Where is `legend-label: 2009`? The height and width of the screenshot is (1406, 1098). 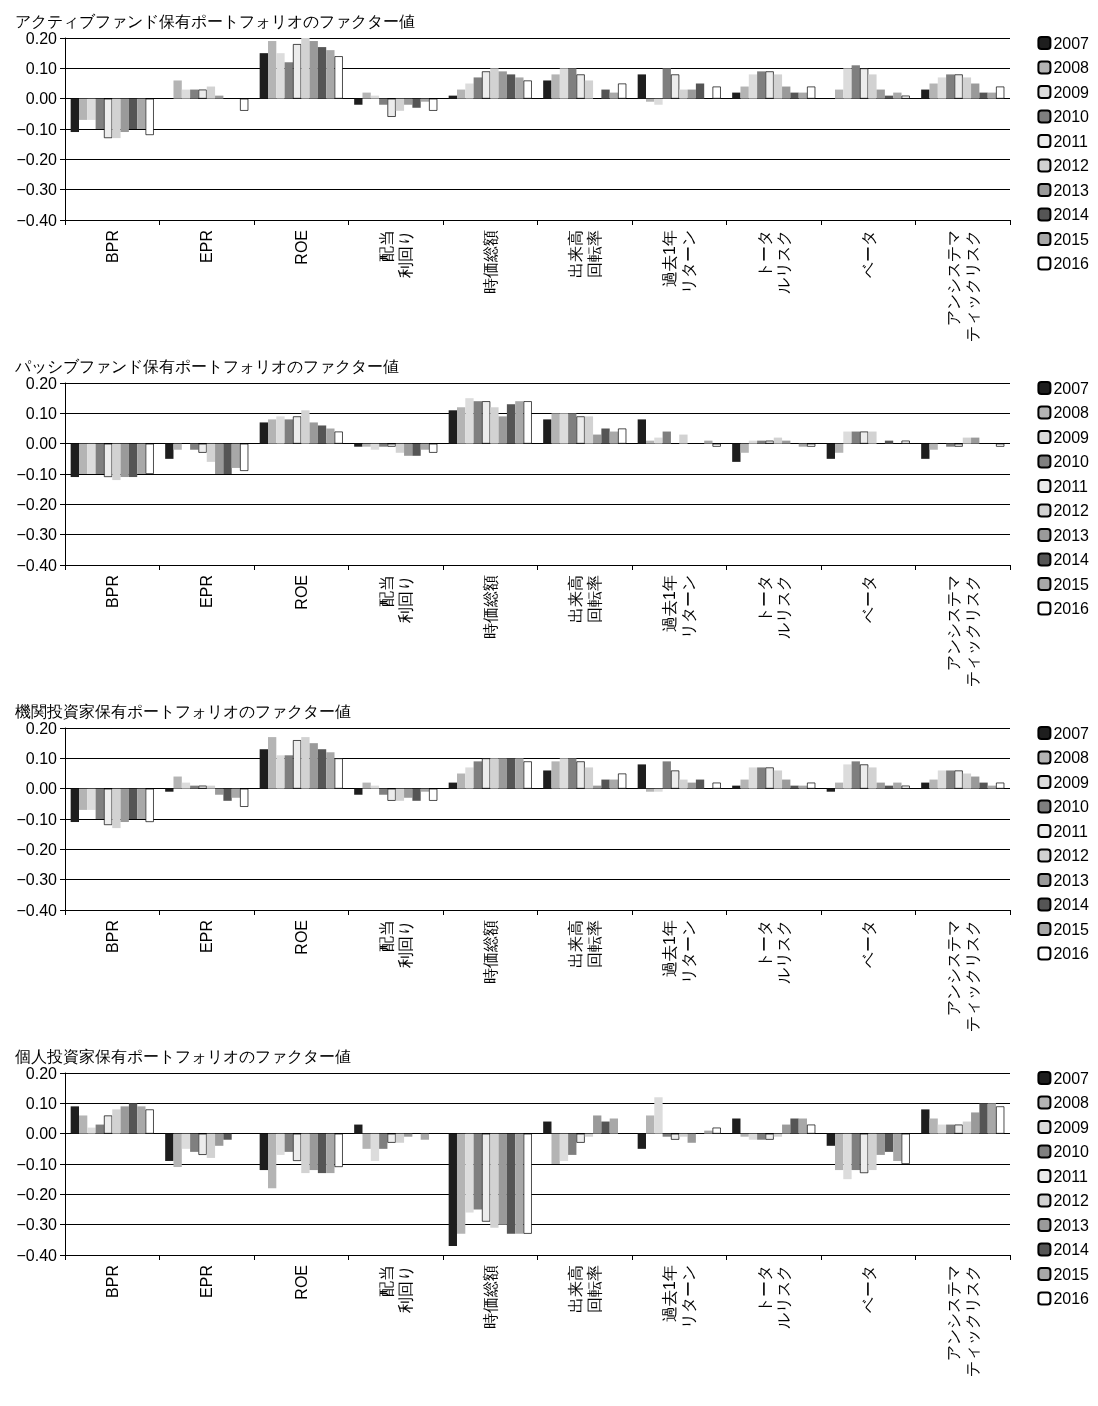
legend-label: 2009 is located at coordinates (1071, 782).